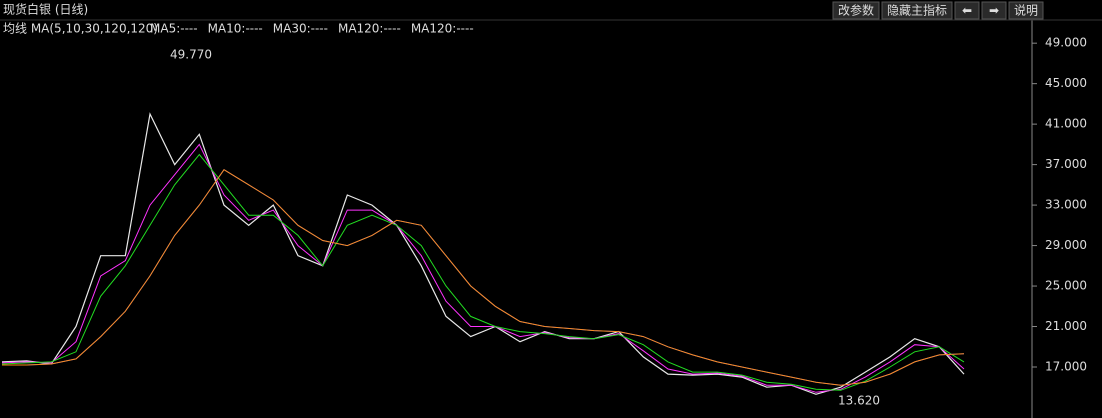 The height and width of the screenshot is (418, 1102). I want to click on legend-entry: MA10:----, so click(235, 29).